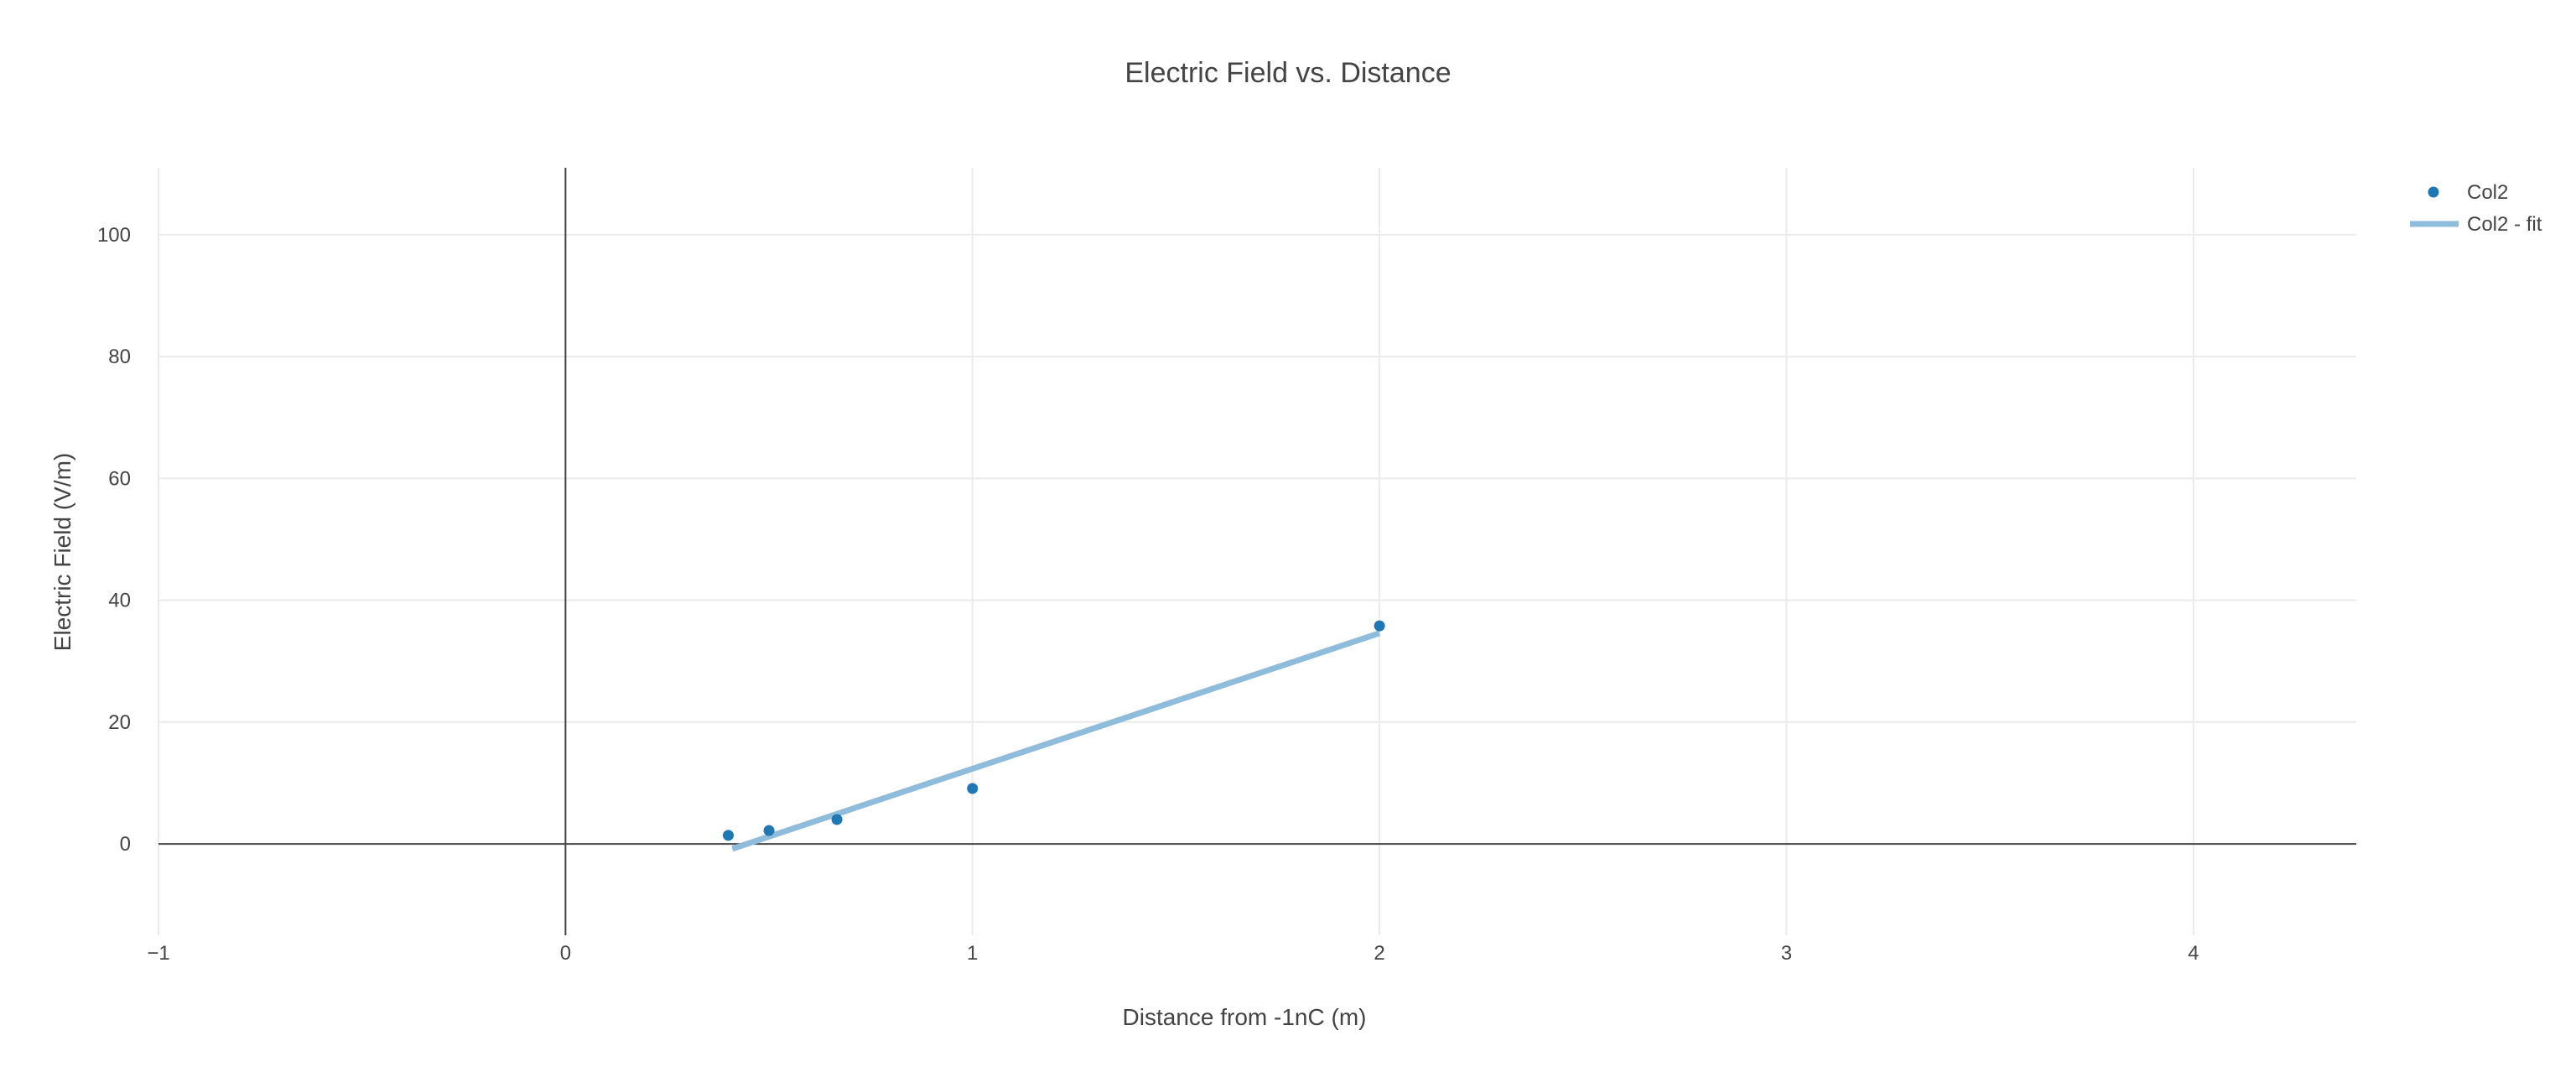 This screenshot has width=2576, height=1072. I want to click on y-tick-label: 20, so click(119, 723).